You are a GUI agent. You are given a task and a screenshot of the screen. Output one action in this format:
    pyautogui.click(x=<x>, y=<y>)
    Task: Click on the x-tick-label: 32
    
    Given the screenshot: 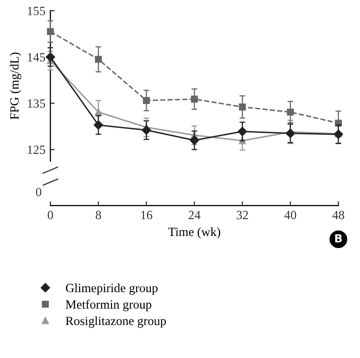 What is the action you would take?
    pyautogui.click(x=242, y=215)
    